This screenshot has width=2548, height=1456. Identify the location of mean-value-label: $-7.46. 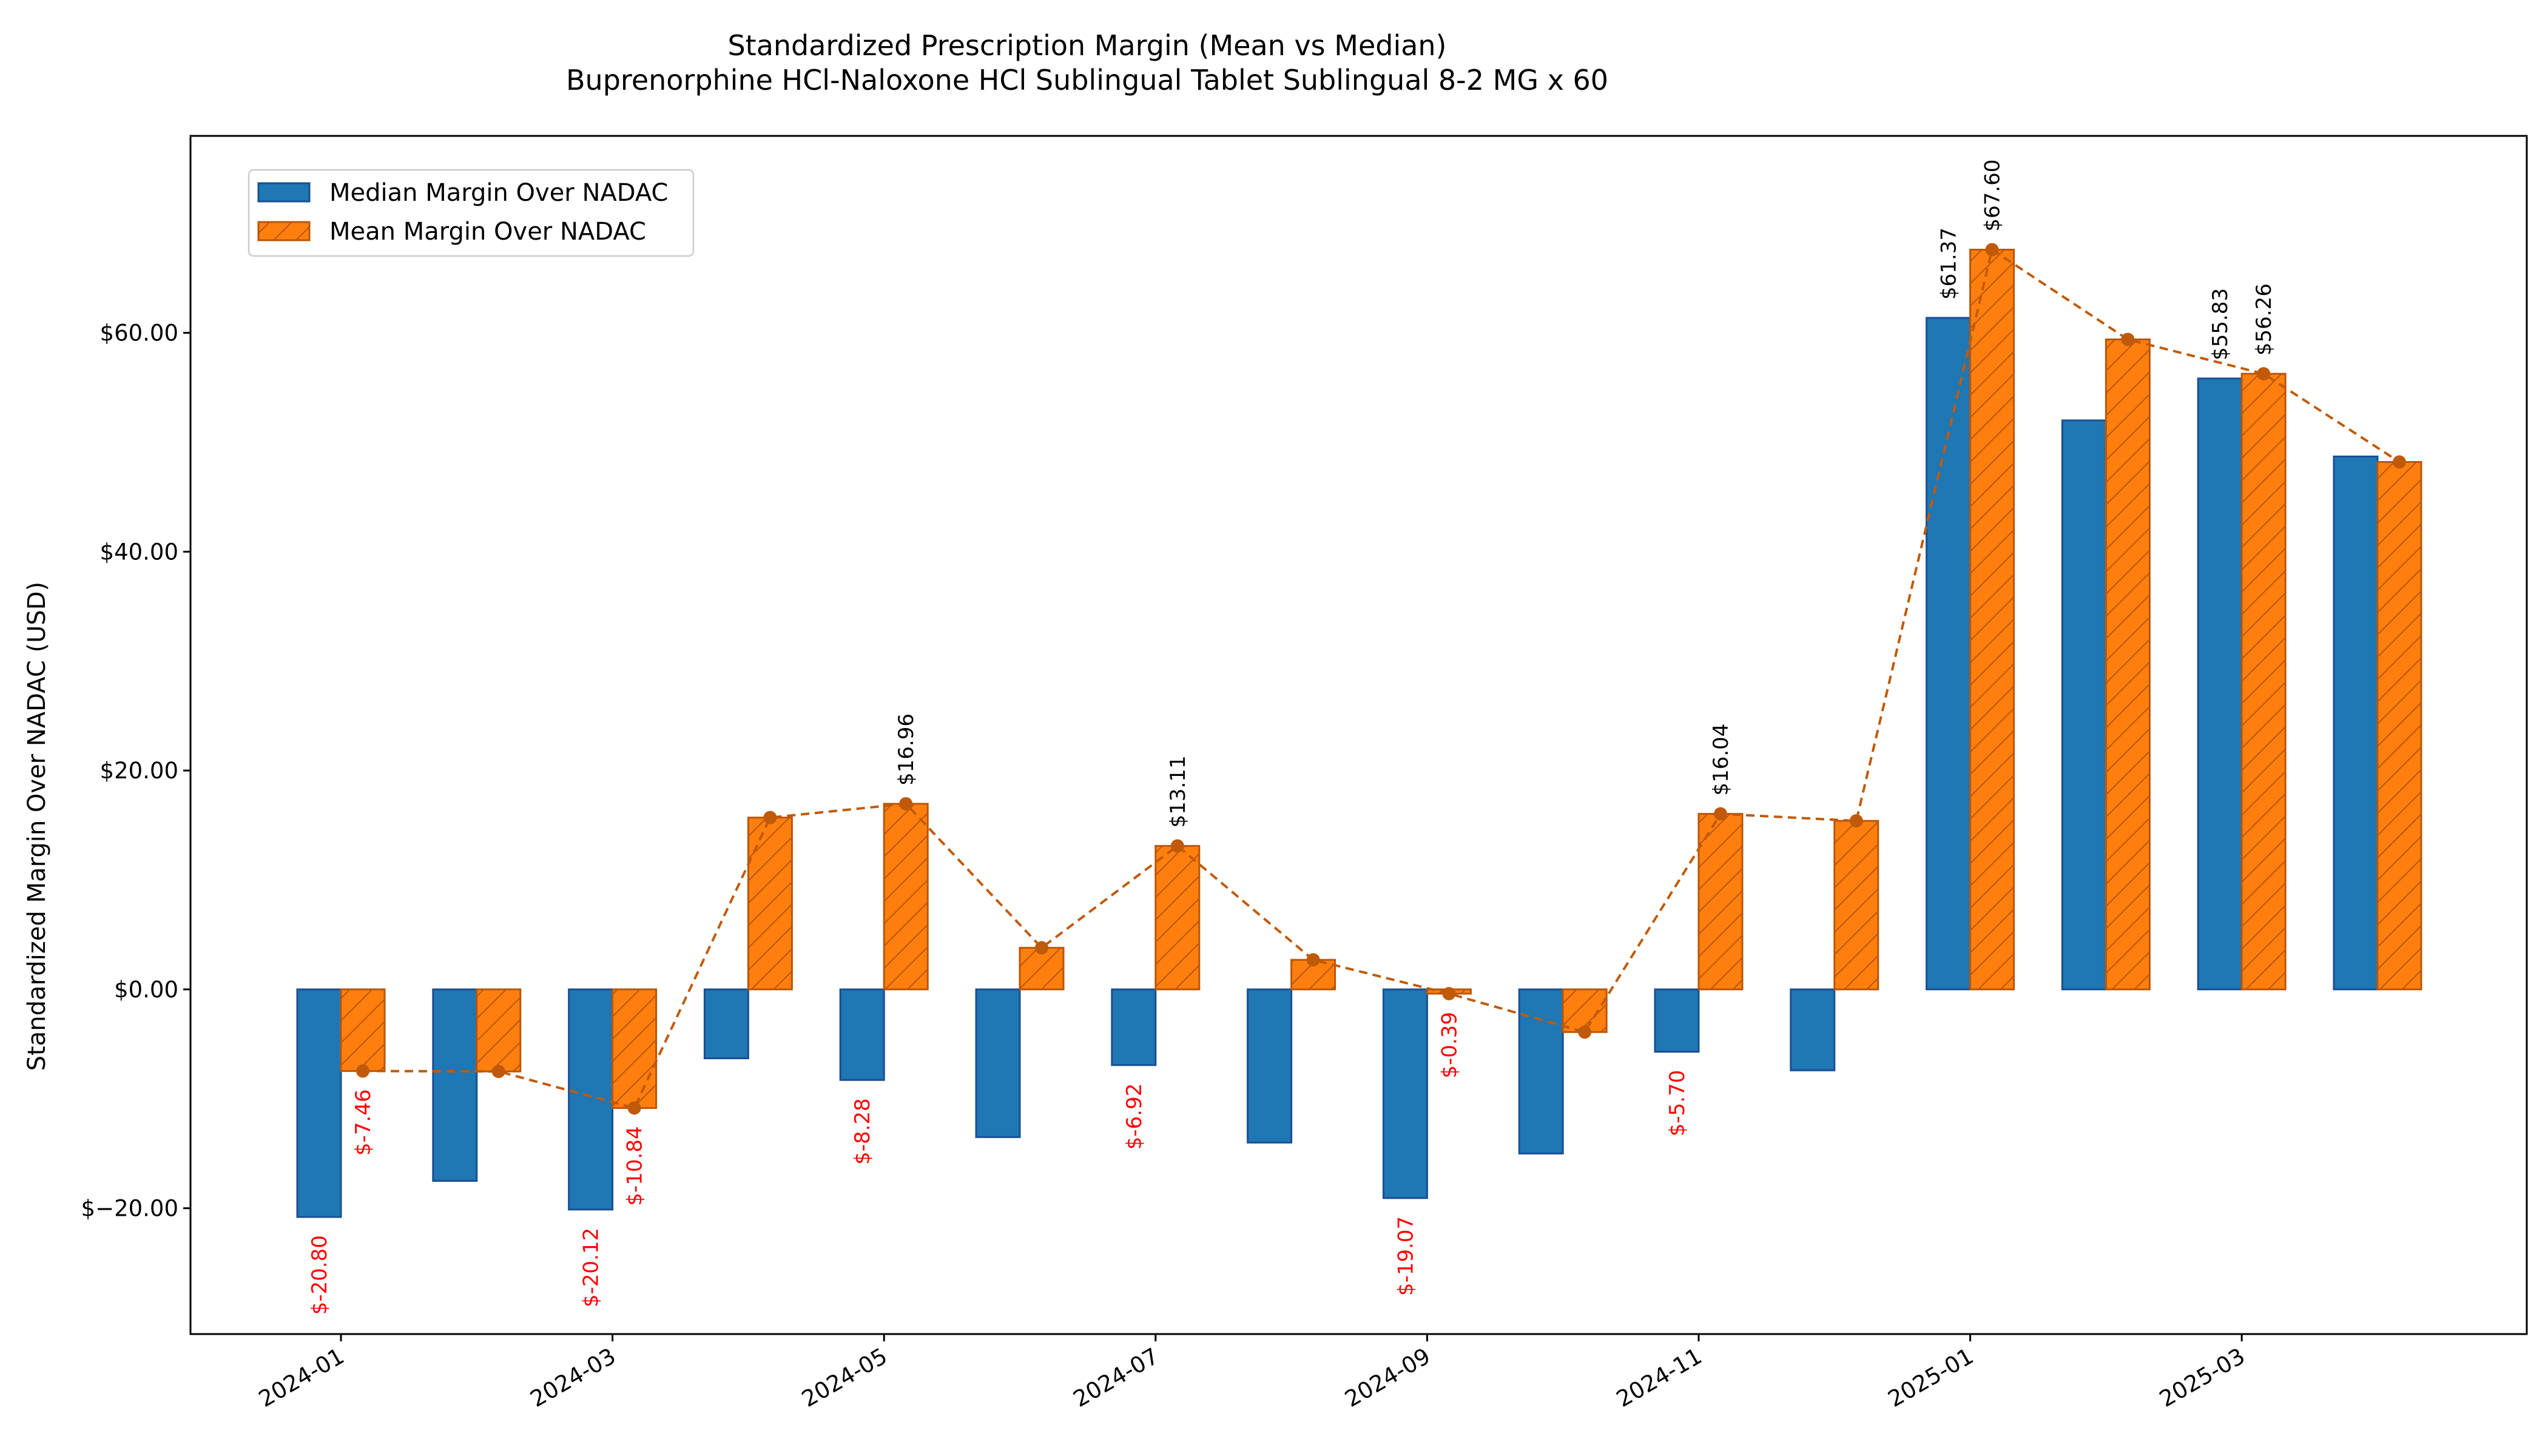
(363, 1122).